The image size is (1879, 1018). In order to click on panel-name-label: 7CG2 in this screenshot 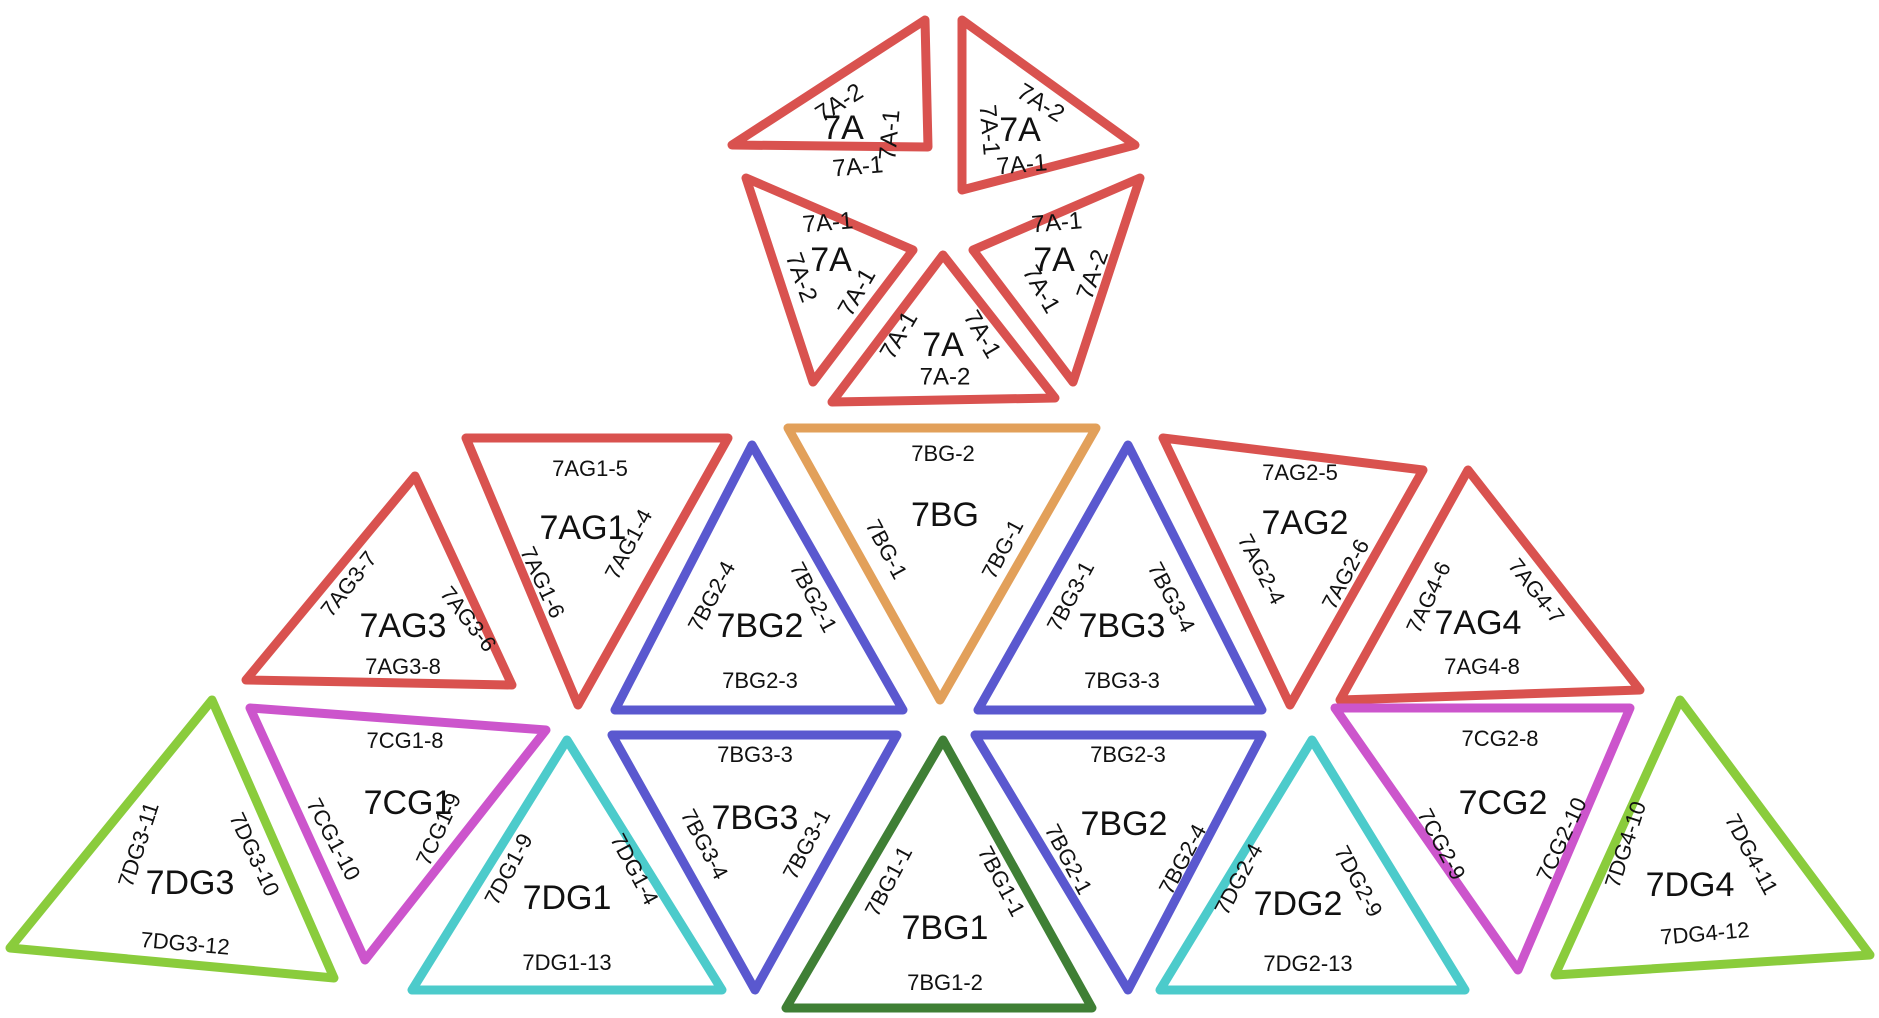, I will do `click(1503, 803)`.